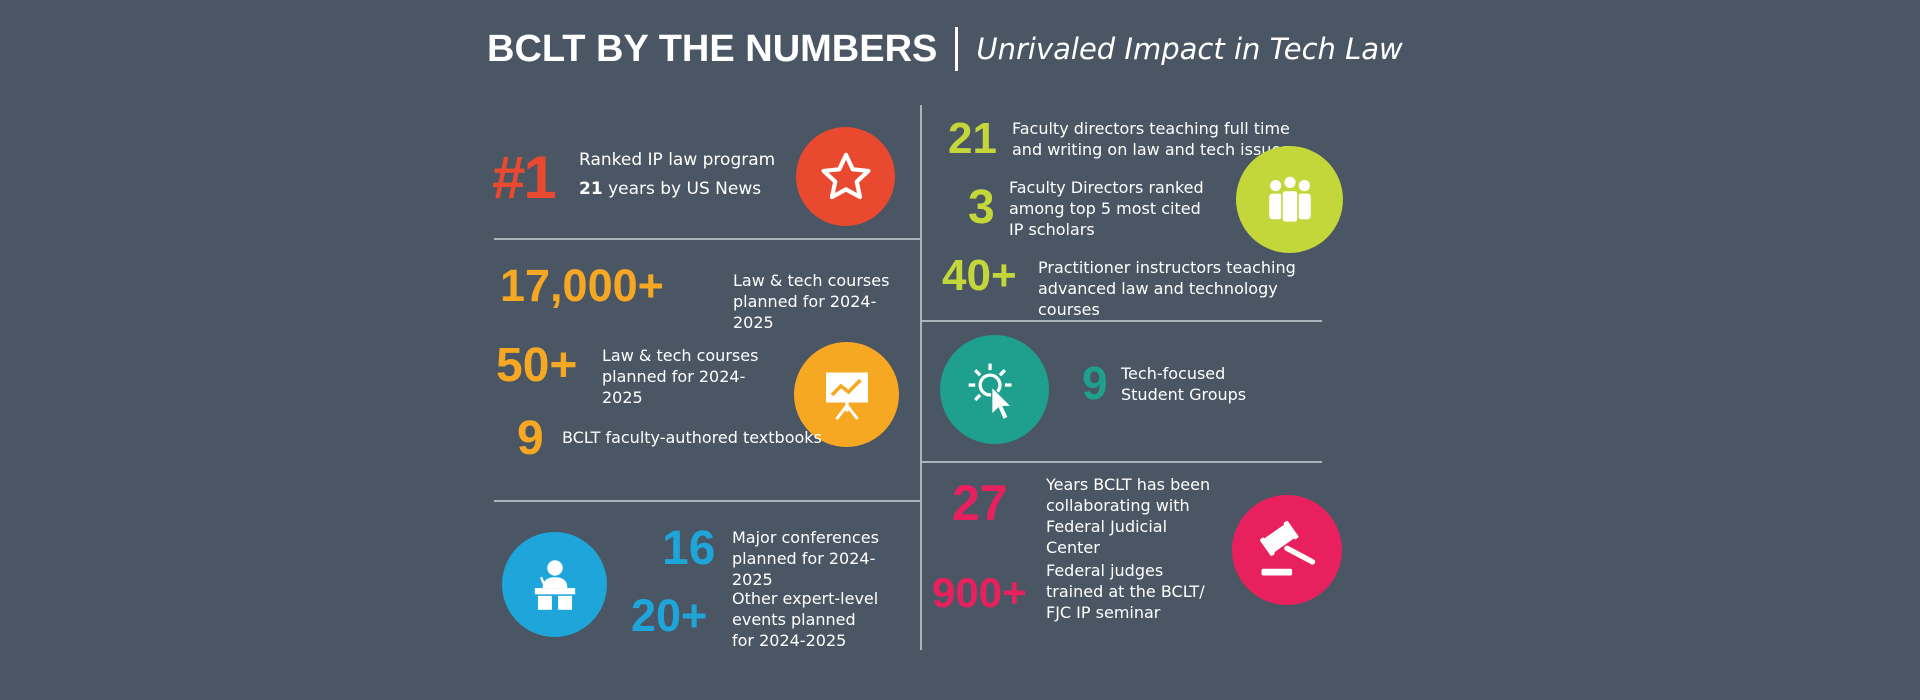  What do you see at coordinates (921, 377) in the screenshot?
I see `center-divider` at bounding box center [921, 377].